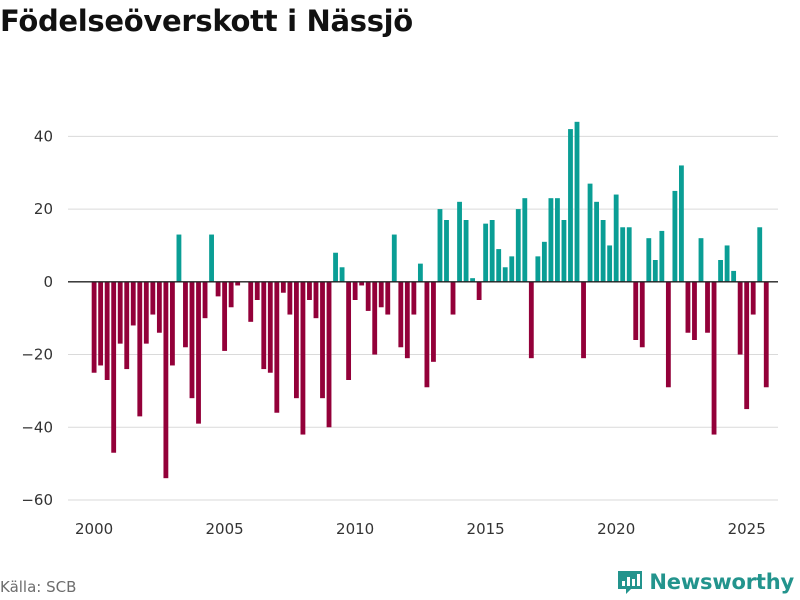 Image resolution: width=800 pixels, height=600 pixels. Describe the element at coordinates (616, 529) in the screenshot. I see `x-tick-label: 2020` at that location.